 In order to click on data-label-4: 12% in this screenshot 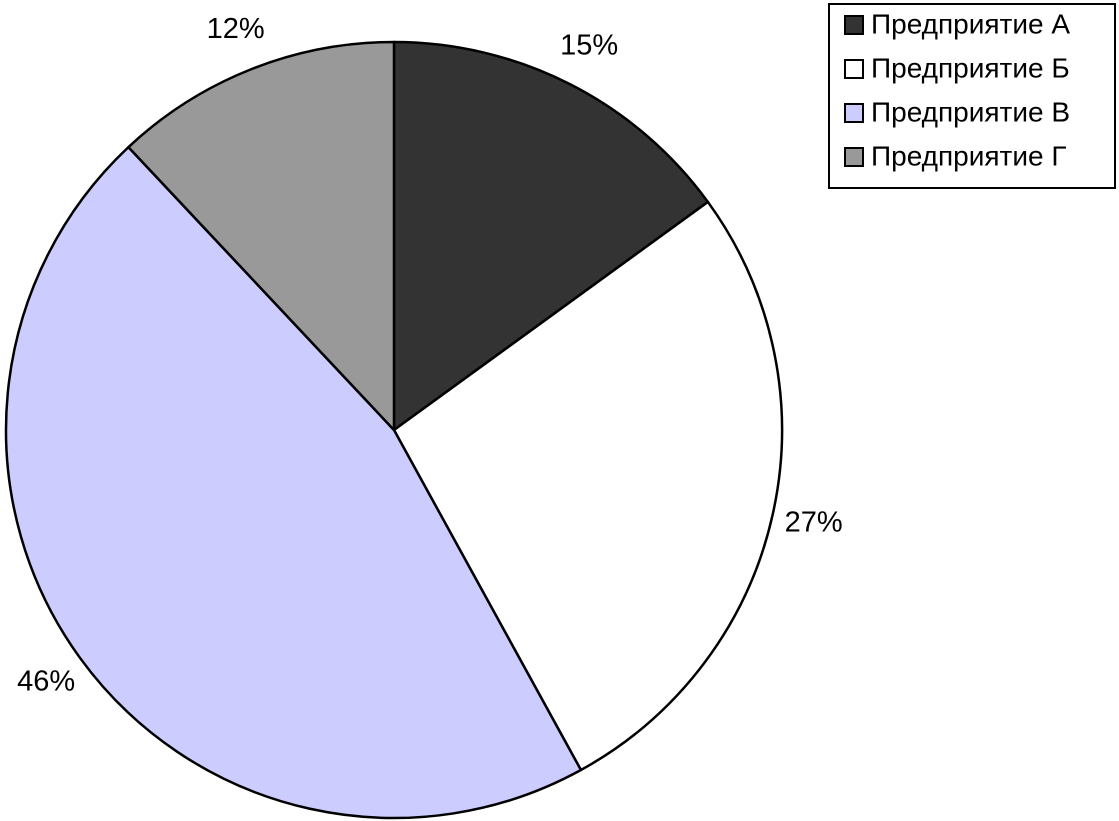, I will do `click(236, 29)`.